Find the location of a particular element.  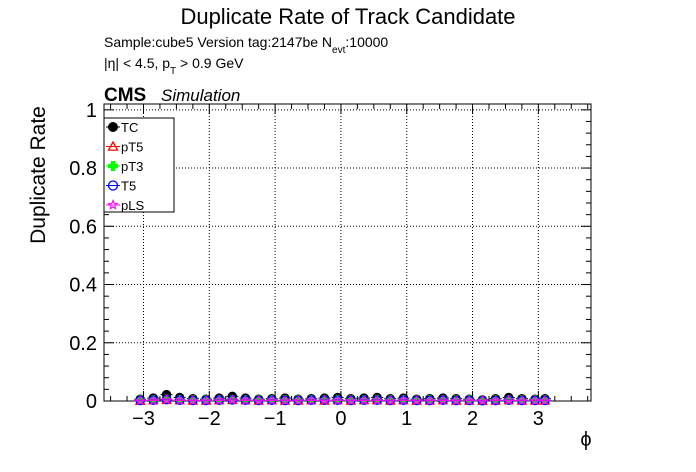

y-tick-label: 0 is located at coordinates (91, 402).